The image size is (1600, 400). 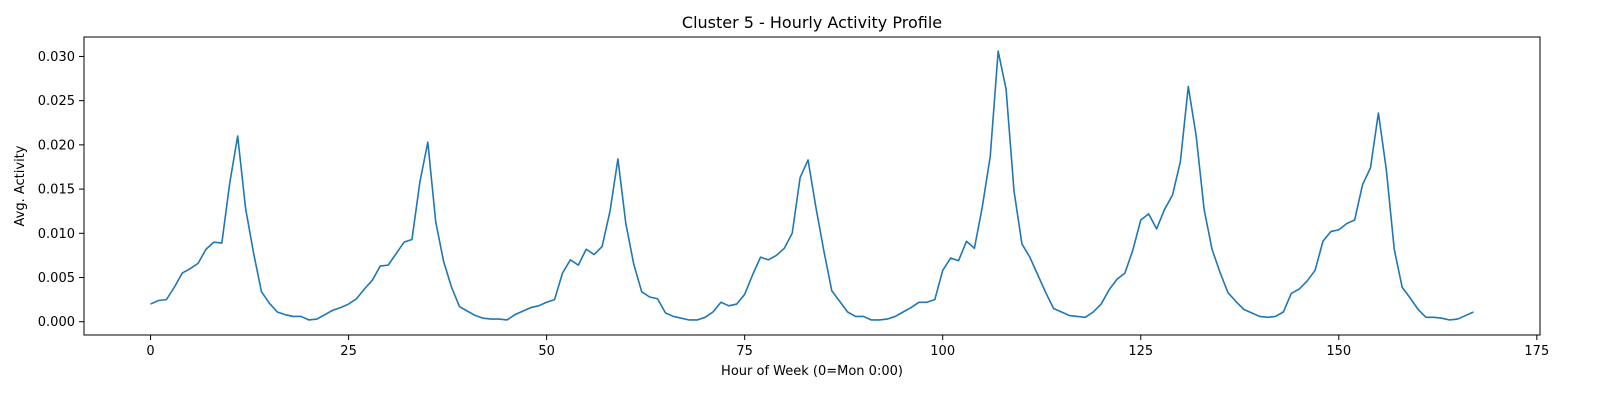 What do you see at coordinates (1140, 351) in the screenshot?
I see `x-tick-label: 125` at bounding box center [1140, 351].